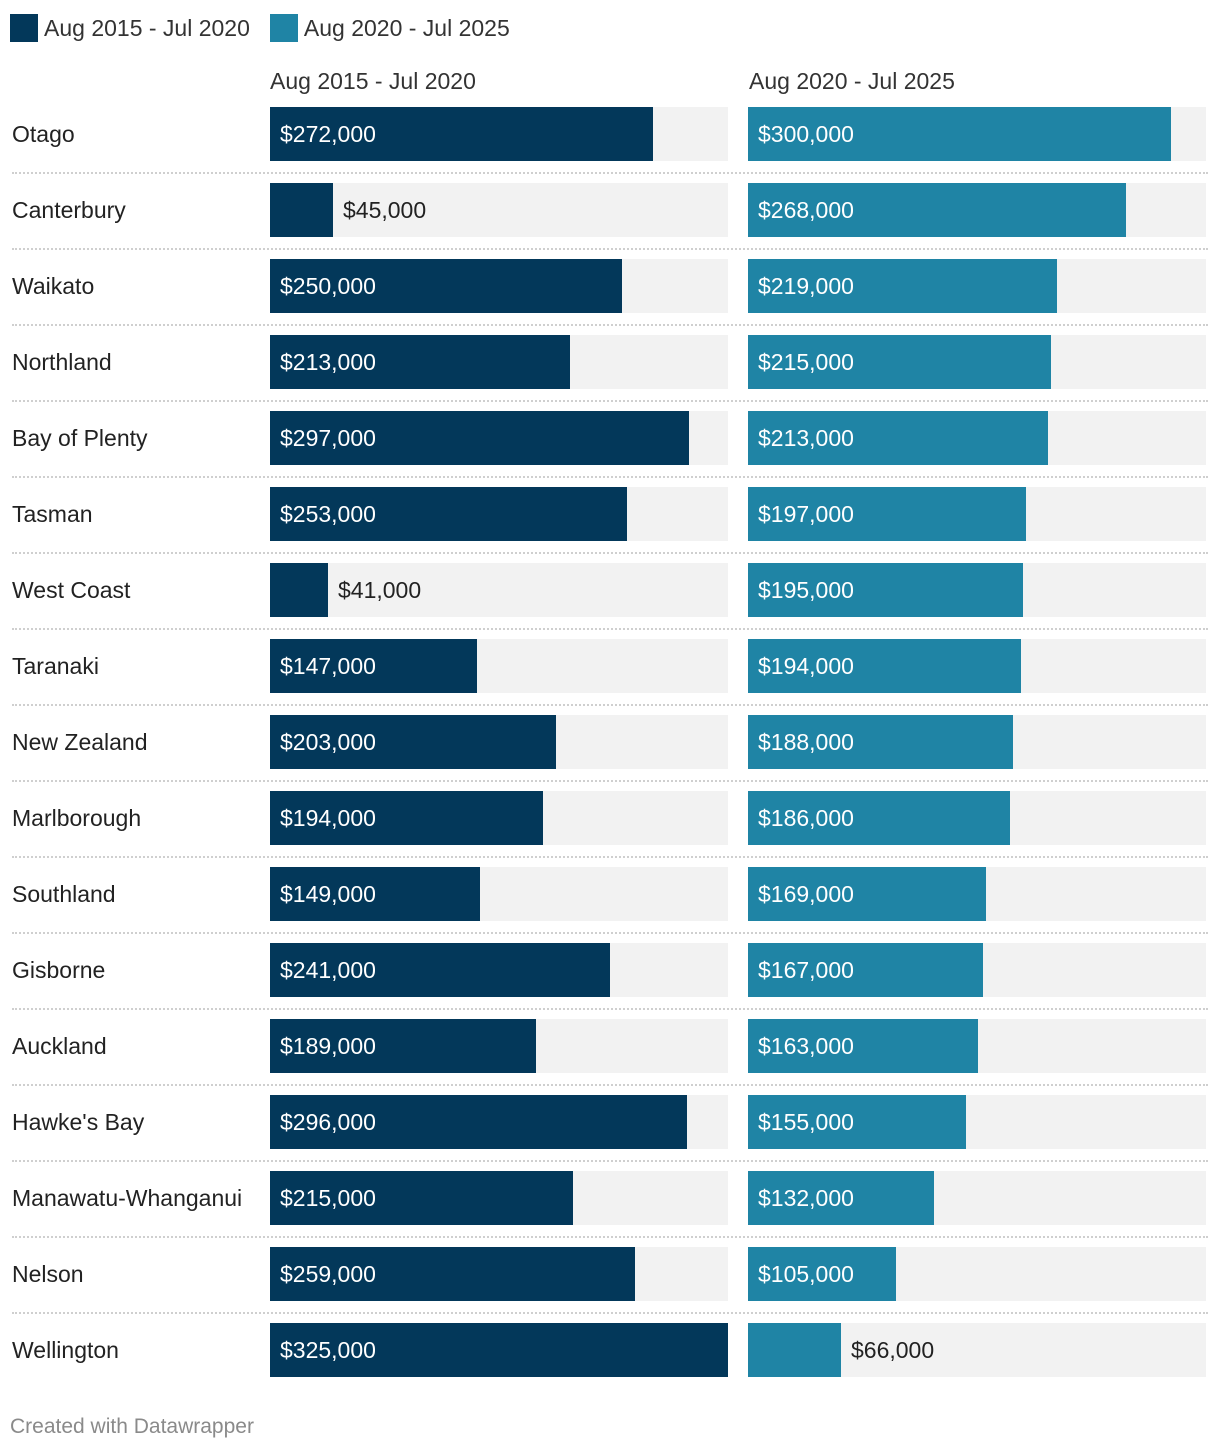 The width and height of the screenshot is (1220, 1454). Describe the element at coordinates (610, 221) in the screenshot. I see `chart-row: Canterbury $45,000 $268,000` at that location.